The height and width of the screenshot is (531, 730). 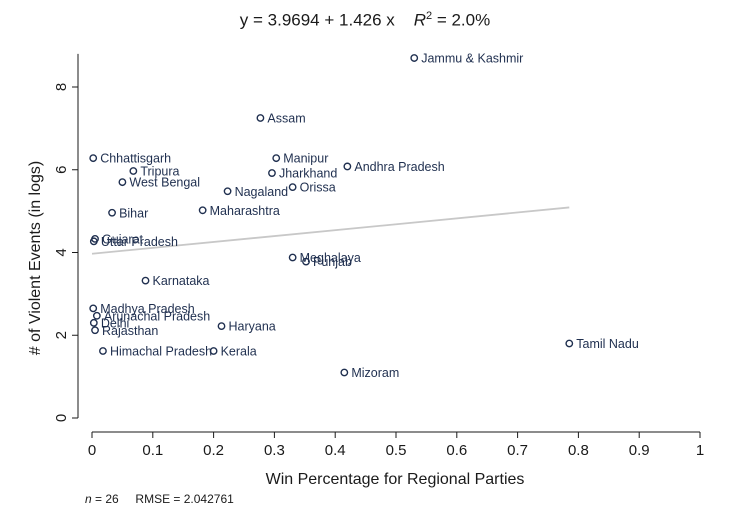 I want to click on point-manipur, so click(x=276, y=158).